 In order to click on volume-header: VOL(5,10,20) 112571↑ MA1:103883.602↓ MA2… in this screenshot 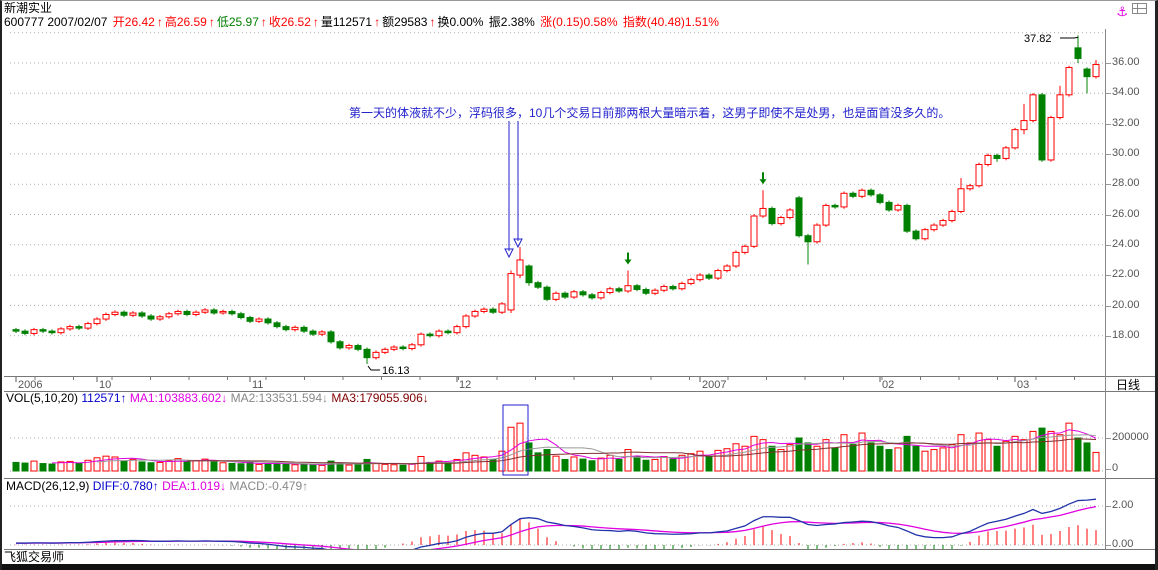, I will do `click(217, 398)`.